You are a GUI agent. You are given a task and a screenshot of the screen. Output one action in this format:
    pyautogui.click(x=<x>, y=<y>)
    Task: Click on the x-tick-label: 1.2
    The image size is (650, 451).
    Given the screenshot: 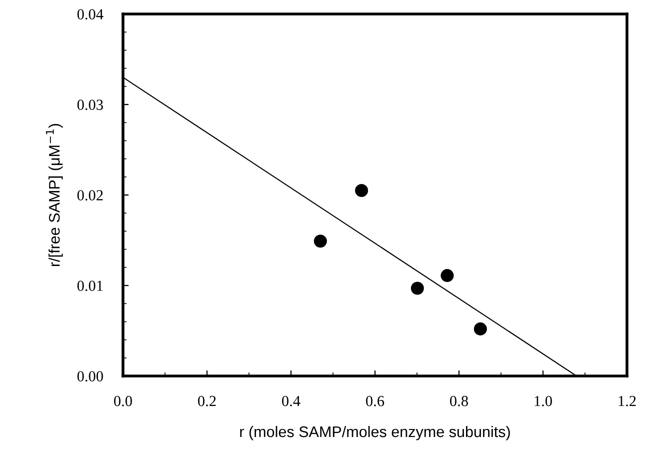 What is the action you would take?
    pyautogui.click(x=627, y=401)
    